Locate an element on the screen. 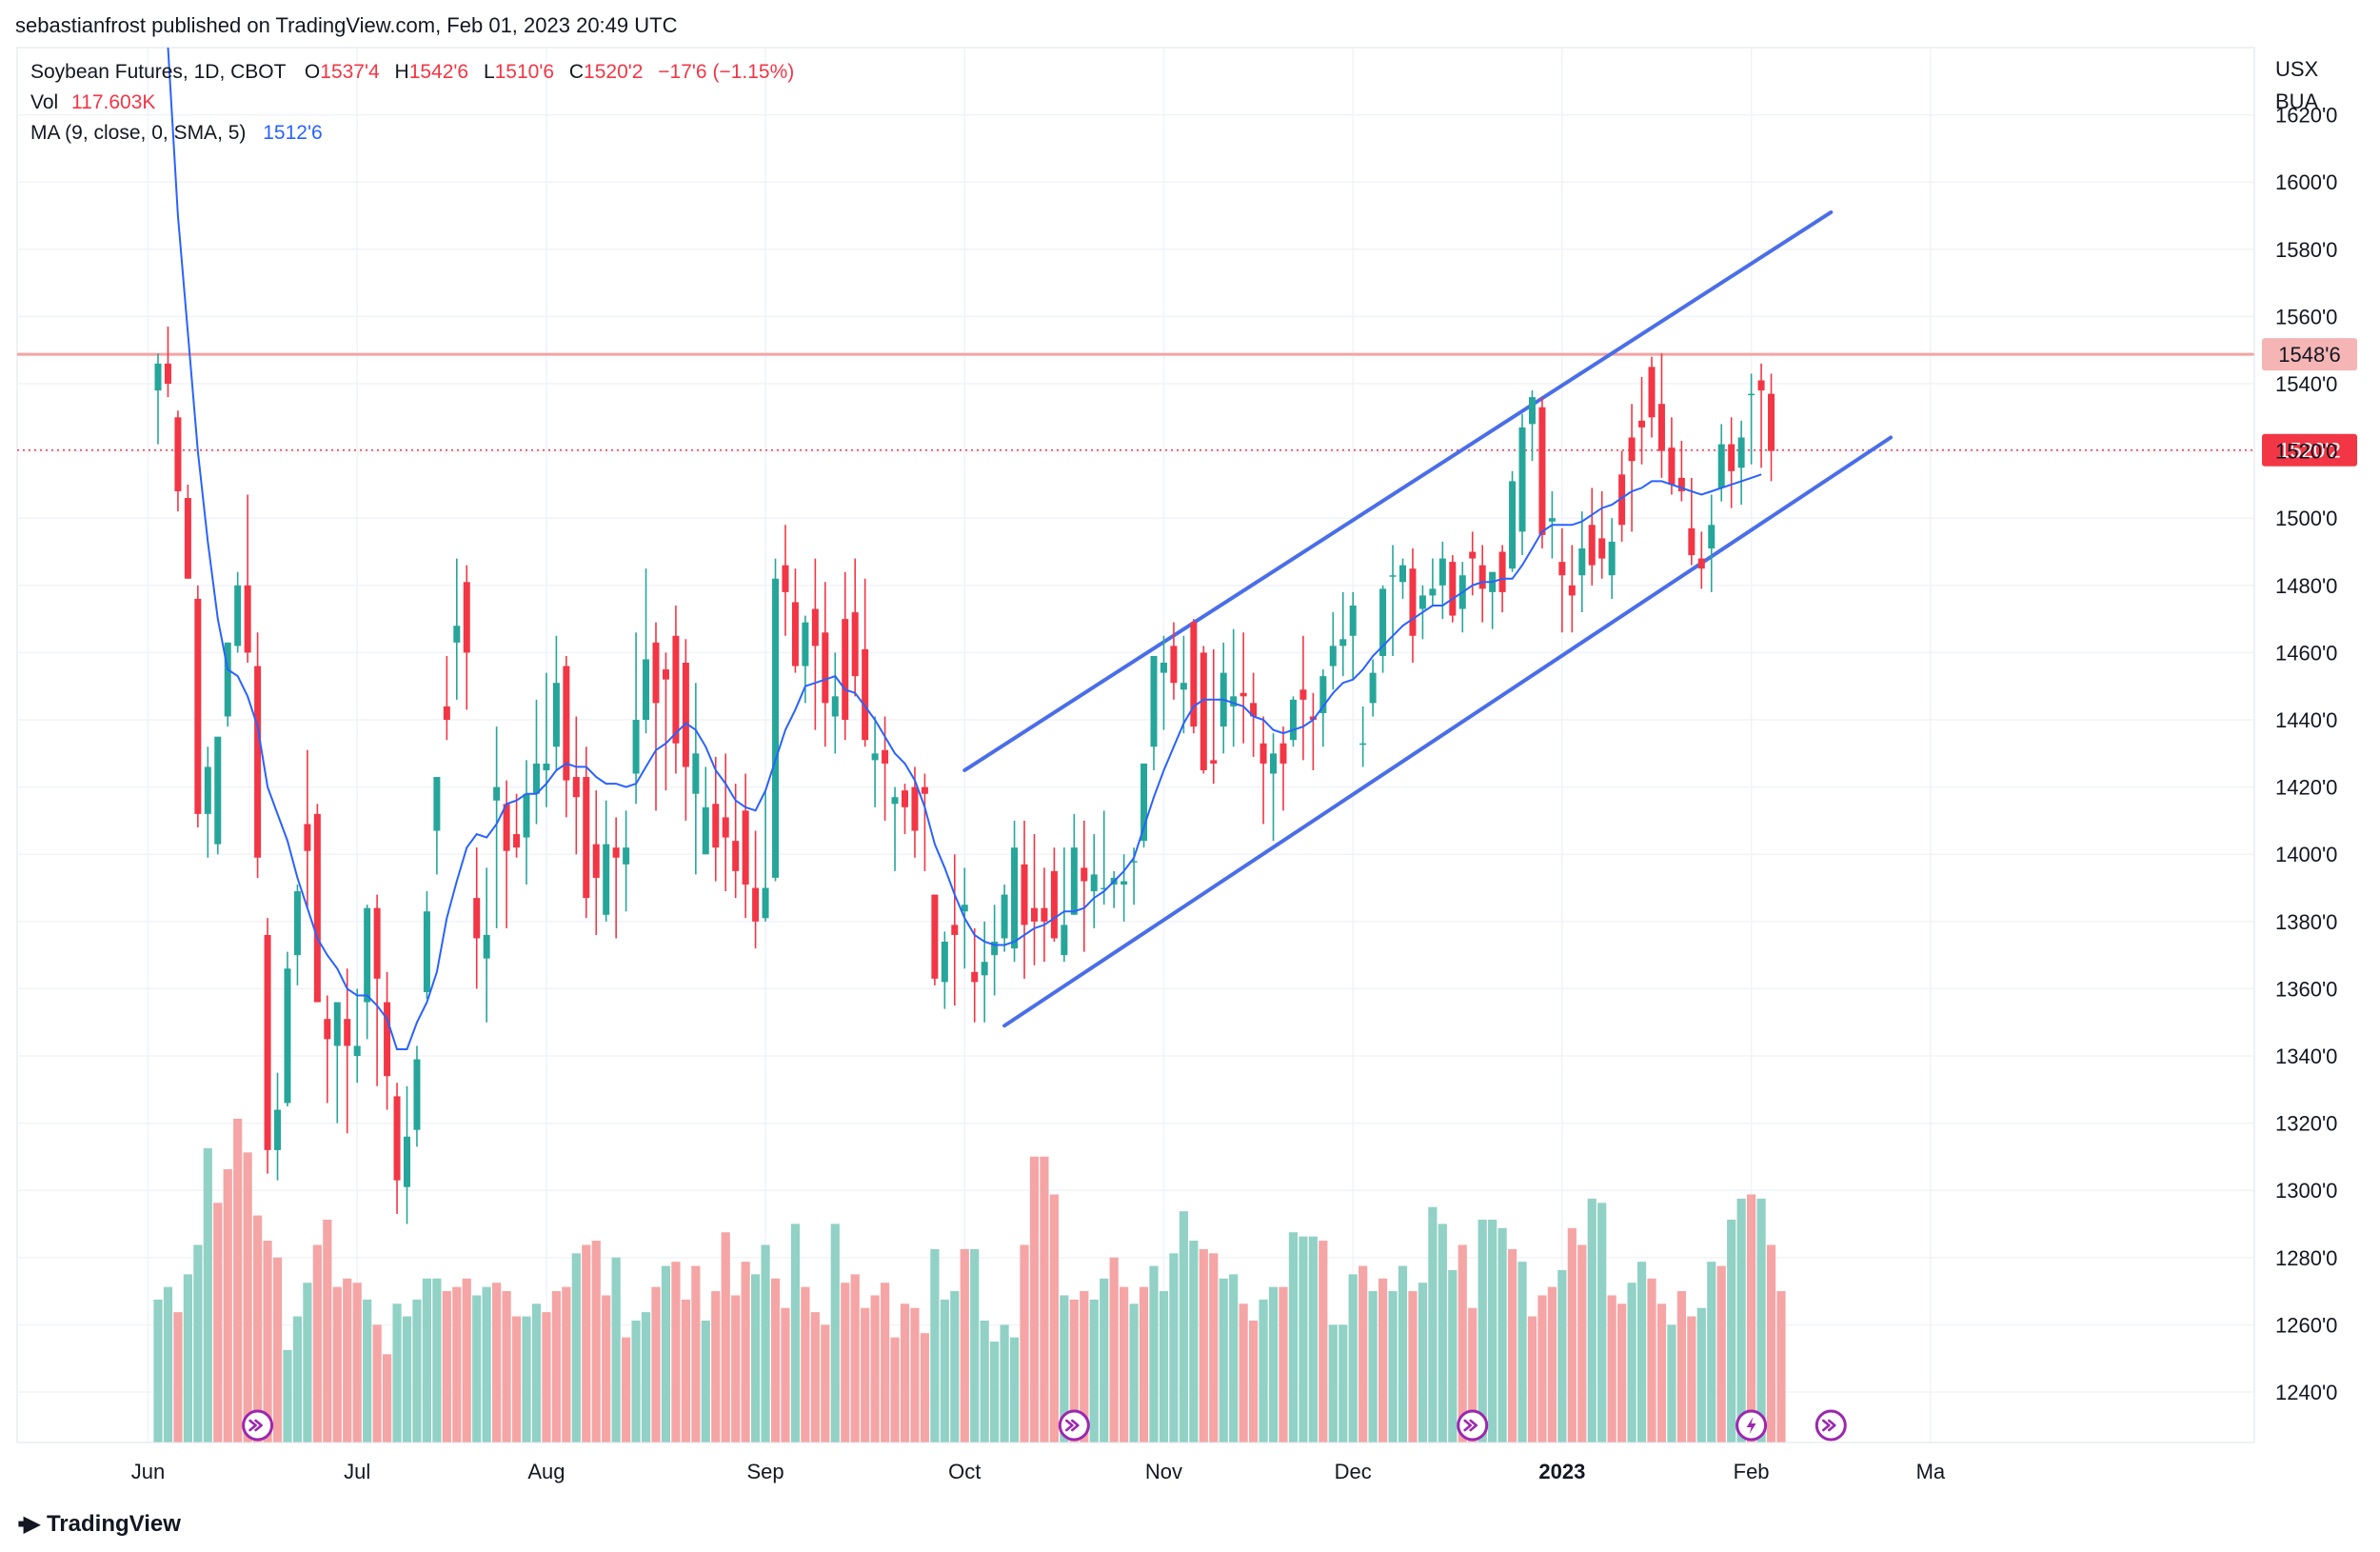  arrow-glyph is located at coordinates (1828, 1426).